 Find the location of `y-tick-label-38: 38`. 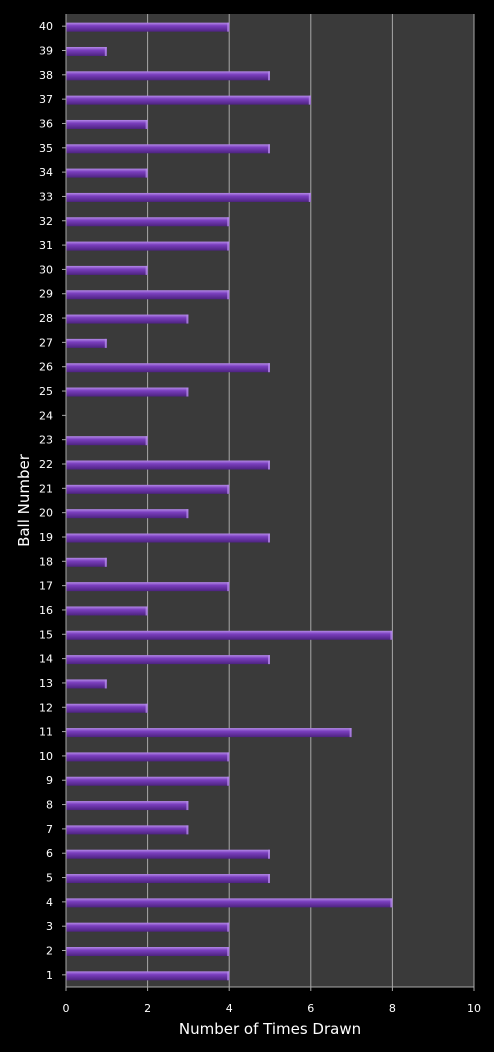

y-tick-label-38: 38 is located at coordinates (46, 75).